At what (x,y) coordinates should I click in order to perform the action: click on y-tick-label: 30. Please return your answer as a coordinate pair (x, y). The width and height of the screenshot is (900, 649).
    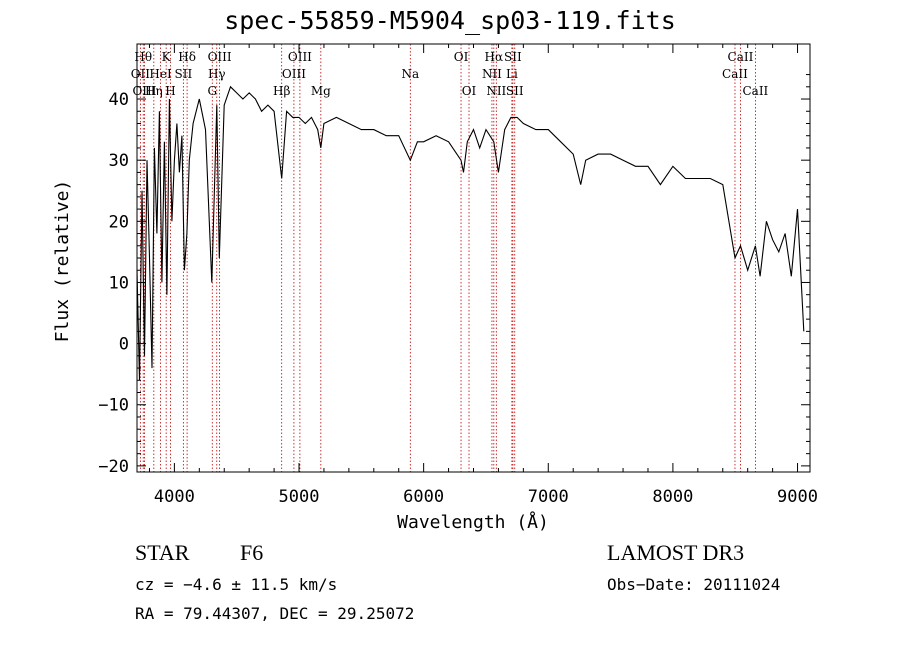
    Looking at the image, I should click on (119, 161).